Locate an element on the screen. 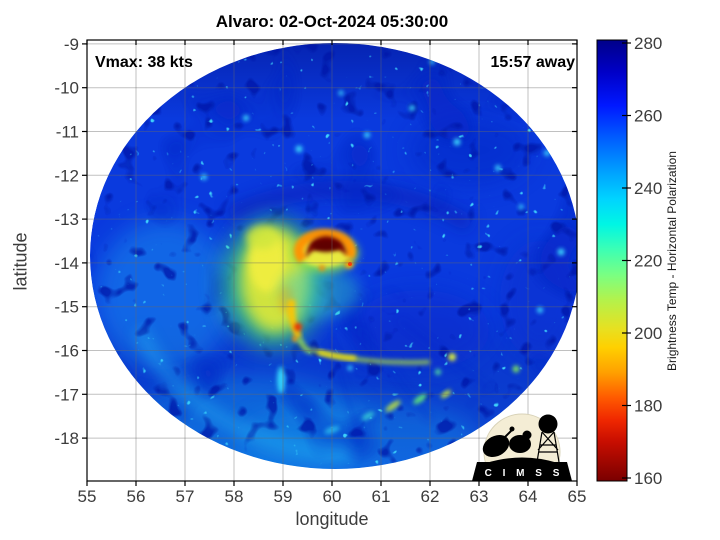 The width and height of the screenshot is (720, 540). colorbar-tick-label: 280 is located at coordinates (648, 43).